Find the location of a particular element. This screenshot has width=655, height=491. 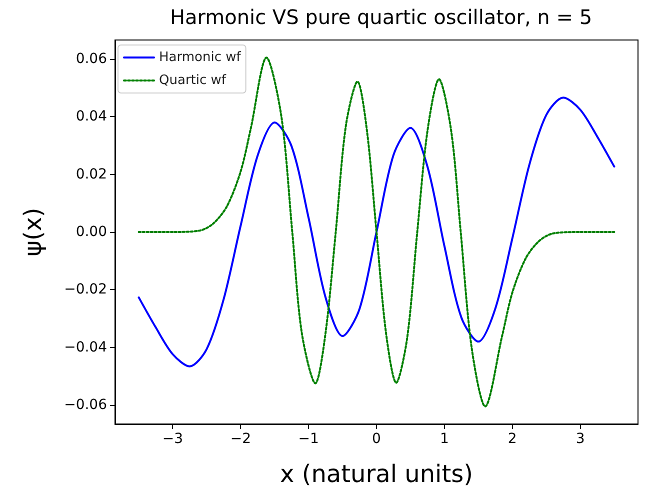

y-tick-label: −0.02 is located at coordinates (85, 290).